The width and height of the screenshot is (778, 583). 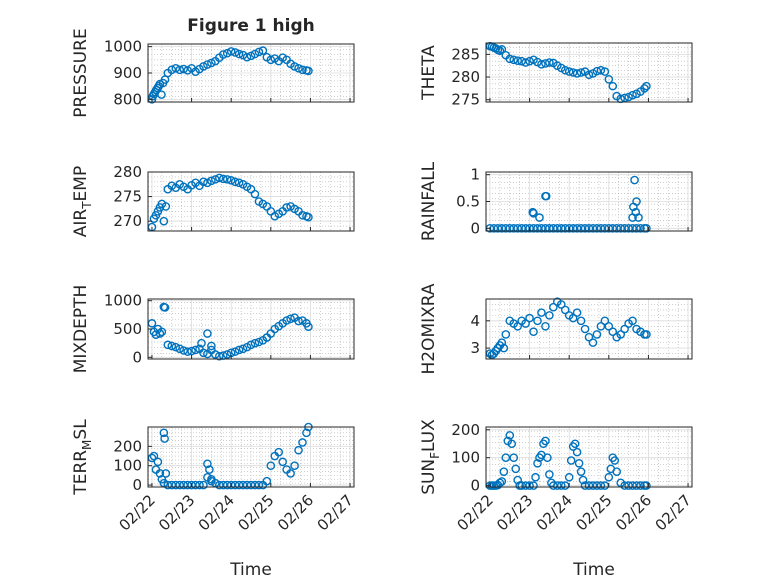 I want to click on y-tick-label: 270, so click(x=127, y=221).